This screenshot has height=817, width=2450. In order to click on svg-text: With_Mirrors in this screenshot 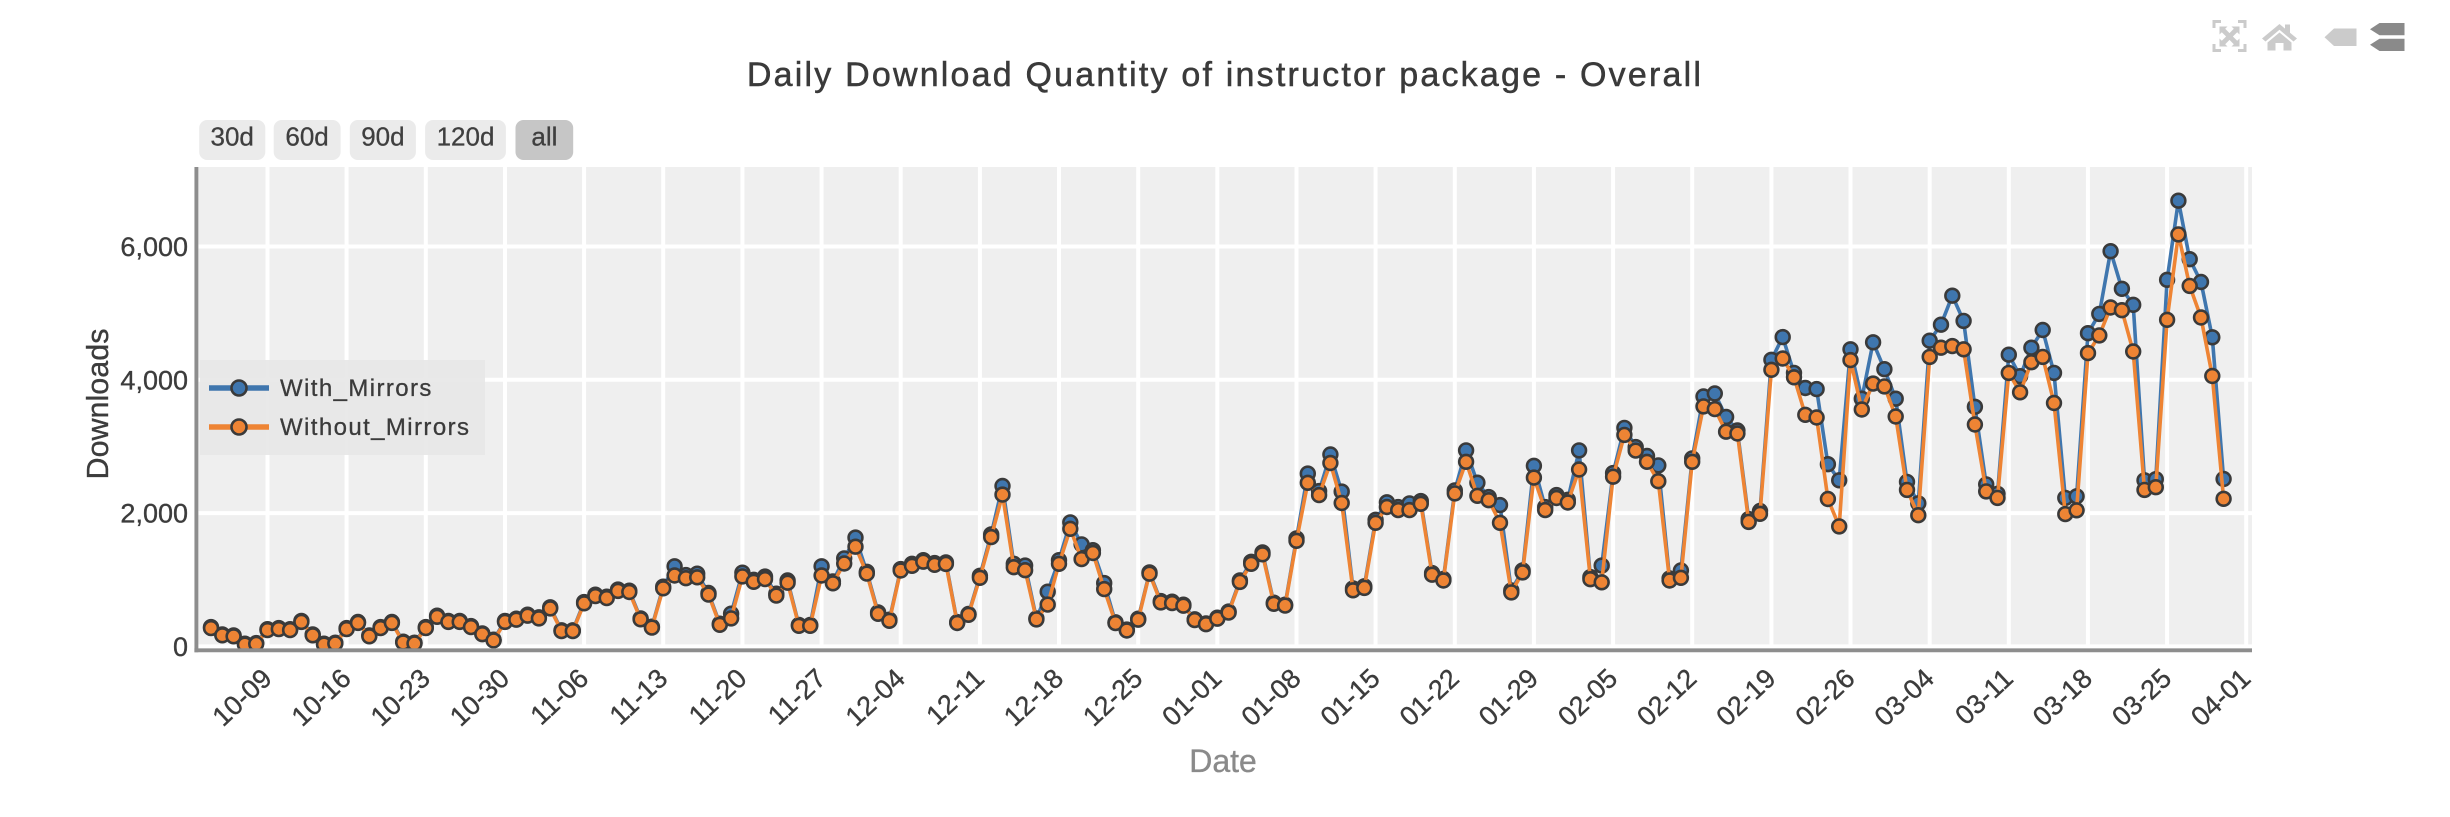, I will do `click(356, 388)`.